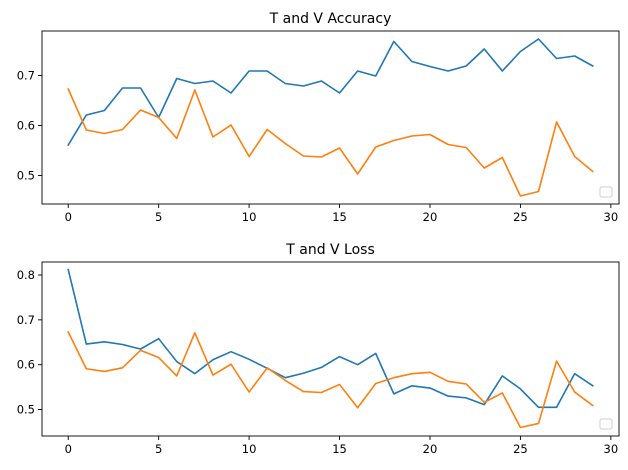 The height and width of the screenshot is (470, 628). I want to click on loss-x-tick-label: 10, so click(249, 449).